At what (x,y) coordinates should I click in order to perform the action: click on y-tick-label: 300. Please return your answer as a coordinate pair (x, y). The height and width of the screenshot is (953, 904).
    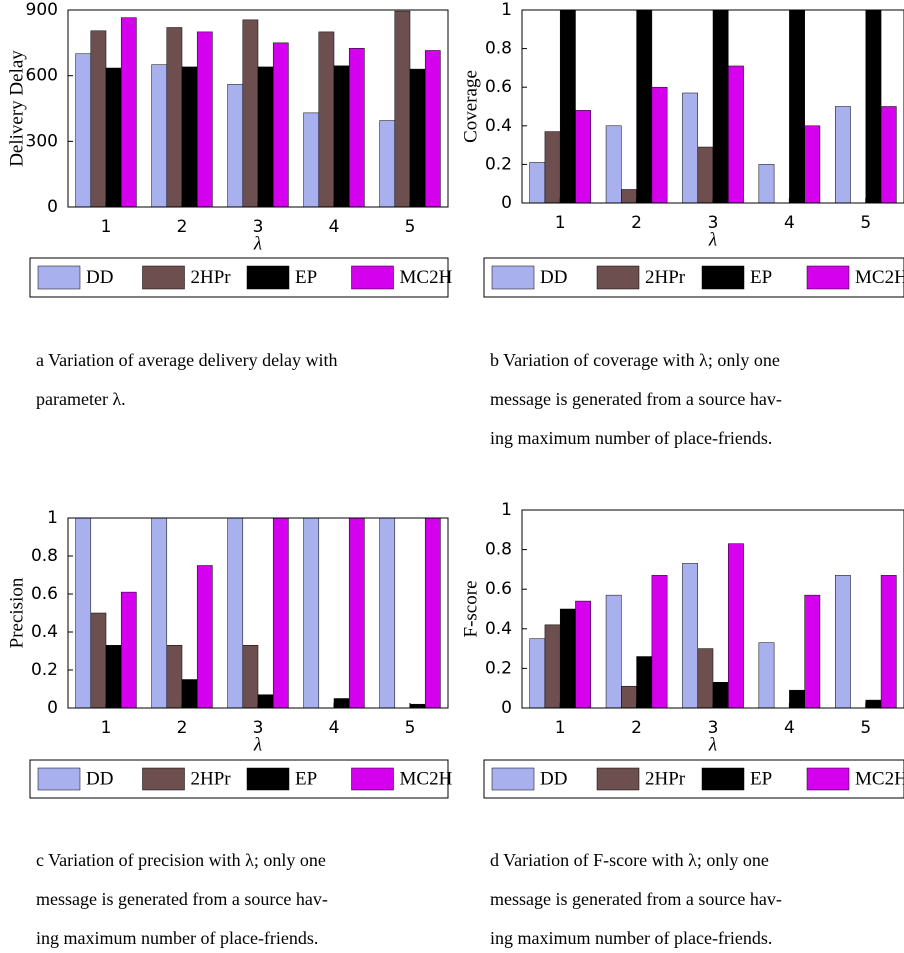
    Looking at the image, I should click on (42, 141).